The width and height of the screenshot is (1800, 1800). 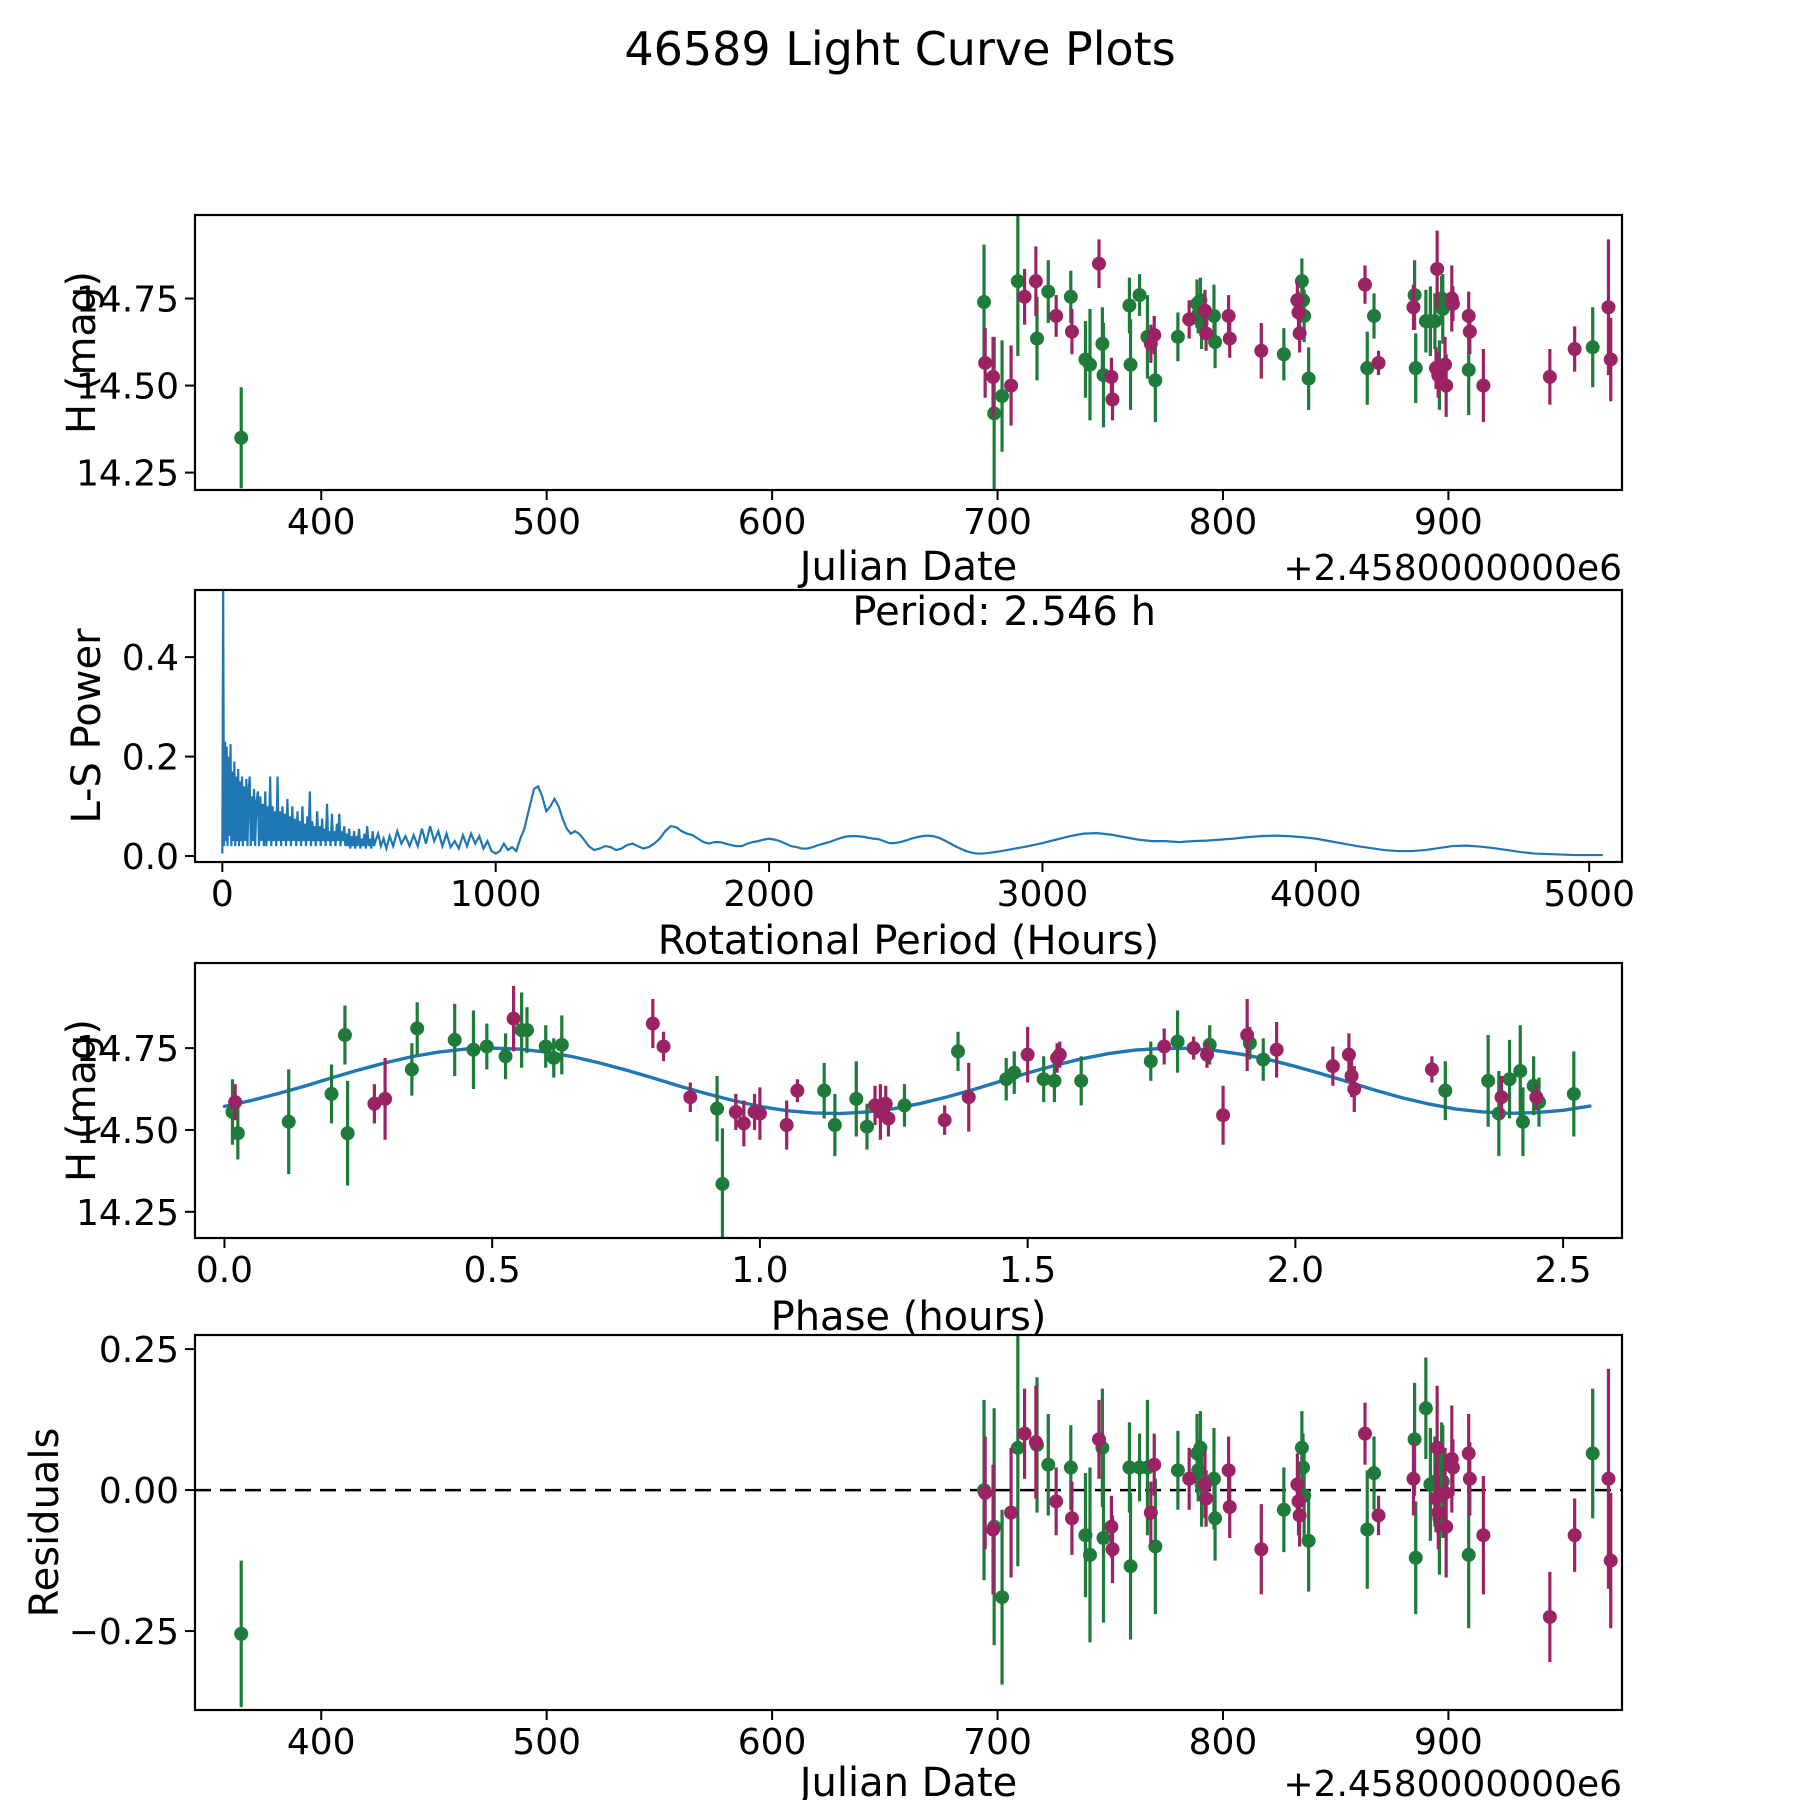 What do you see at coordinates (1004, 612) in the screenshot?
I see `period-annotation: Period: 2.546 h` at bounding box center [1004, 612].